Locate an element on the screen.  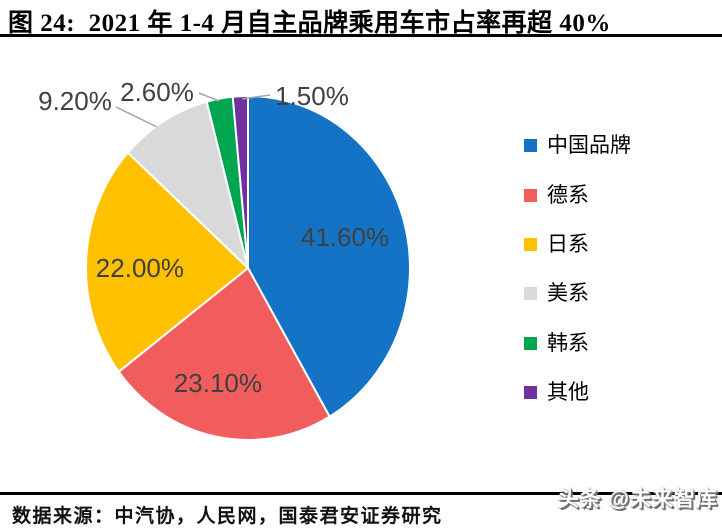
legend-label-2: 日系 is located at coordinates (568, 244).